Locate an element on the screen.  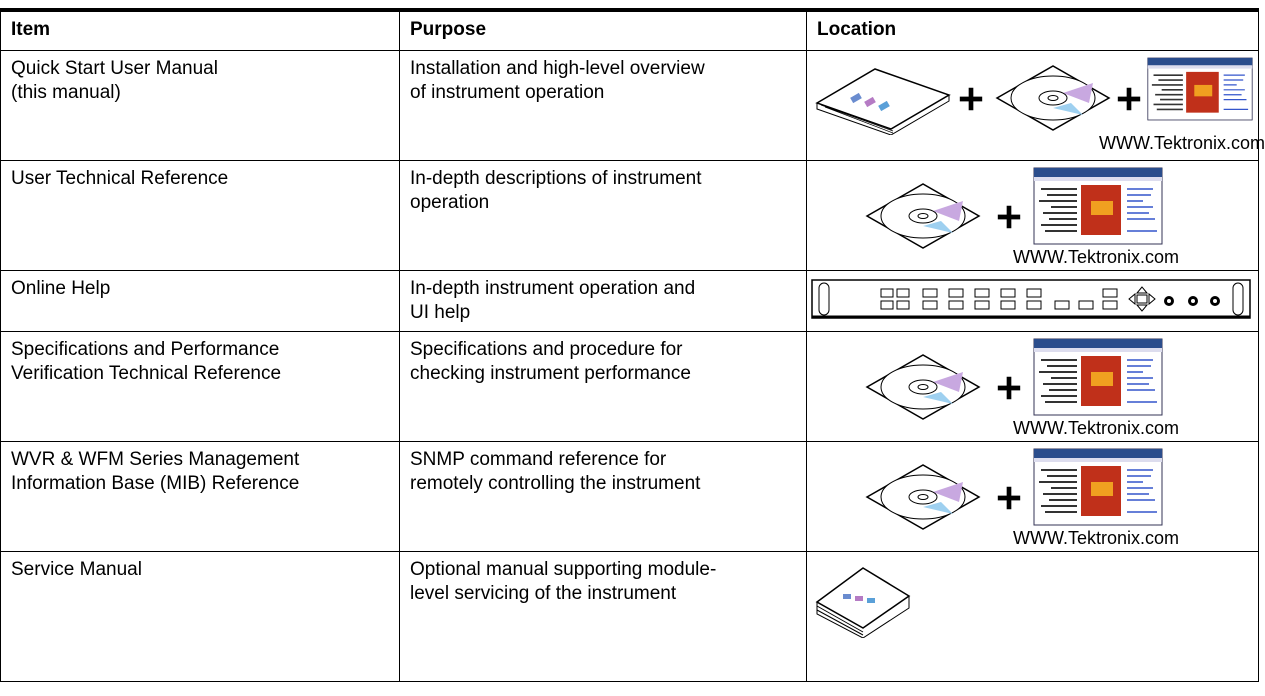
text-line: Optional manual supporting module- is located at coordinates (563, 569).